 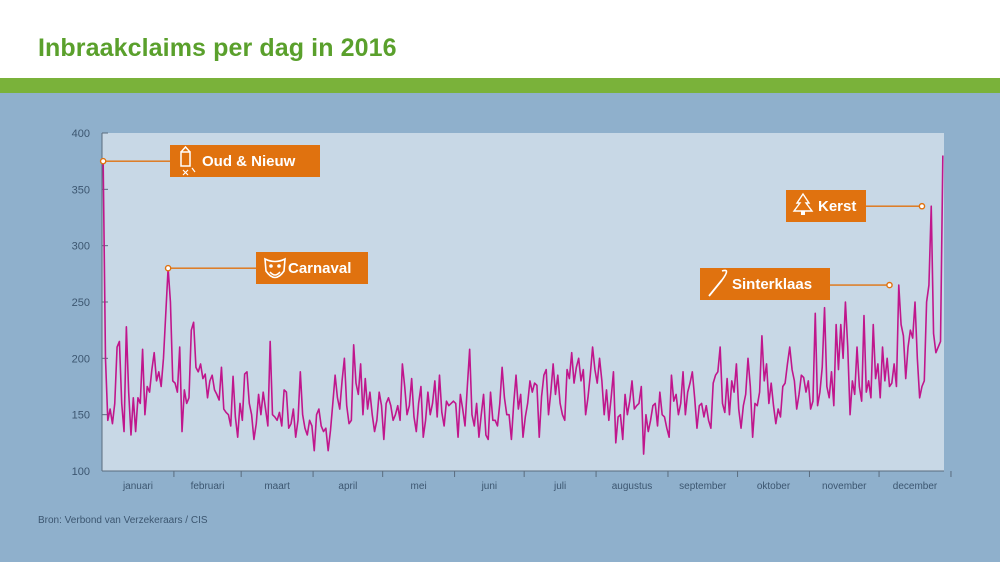 I want to click on mask-icon-smile, so click(x=275, y=273).